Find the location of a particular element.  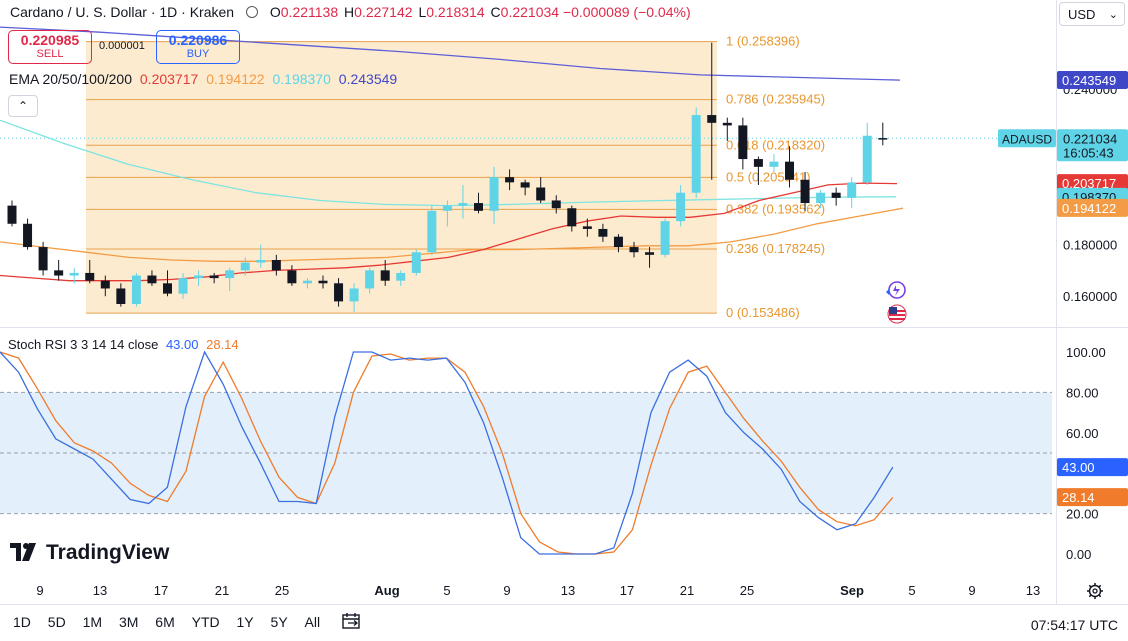

stoch-k-tag-bg is located at coordinates (1092, 467).